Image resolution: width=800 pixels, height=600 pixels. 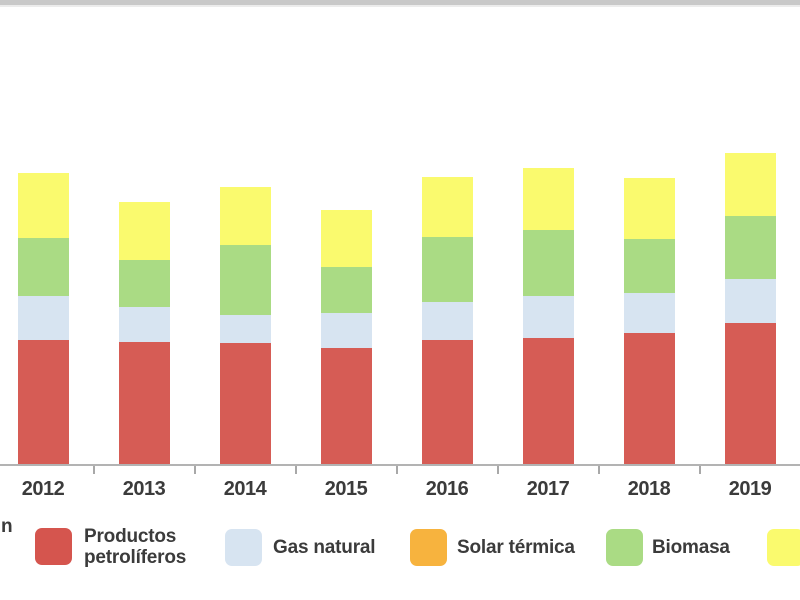 I want to click on bar-segment-productos-petroliferos-2018, so click(x=649, y=398).